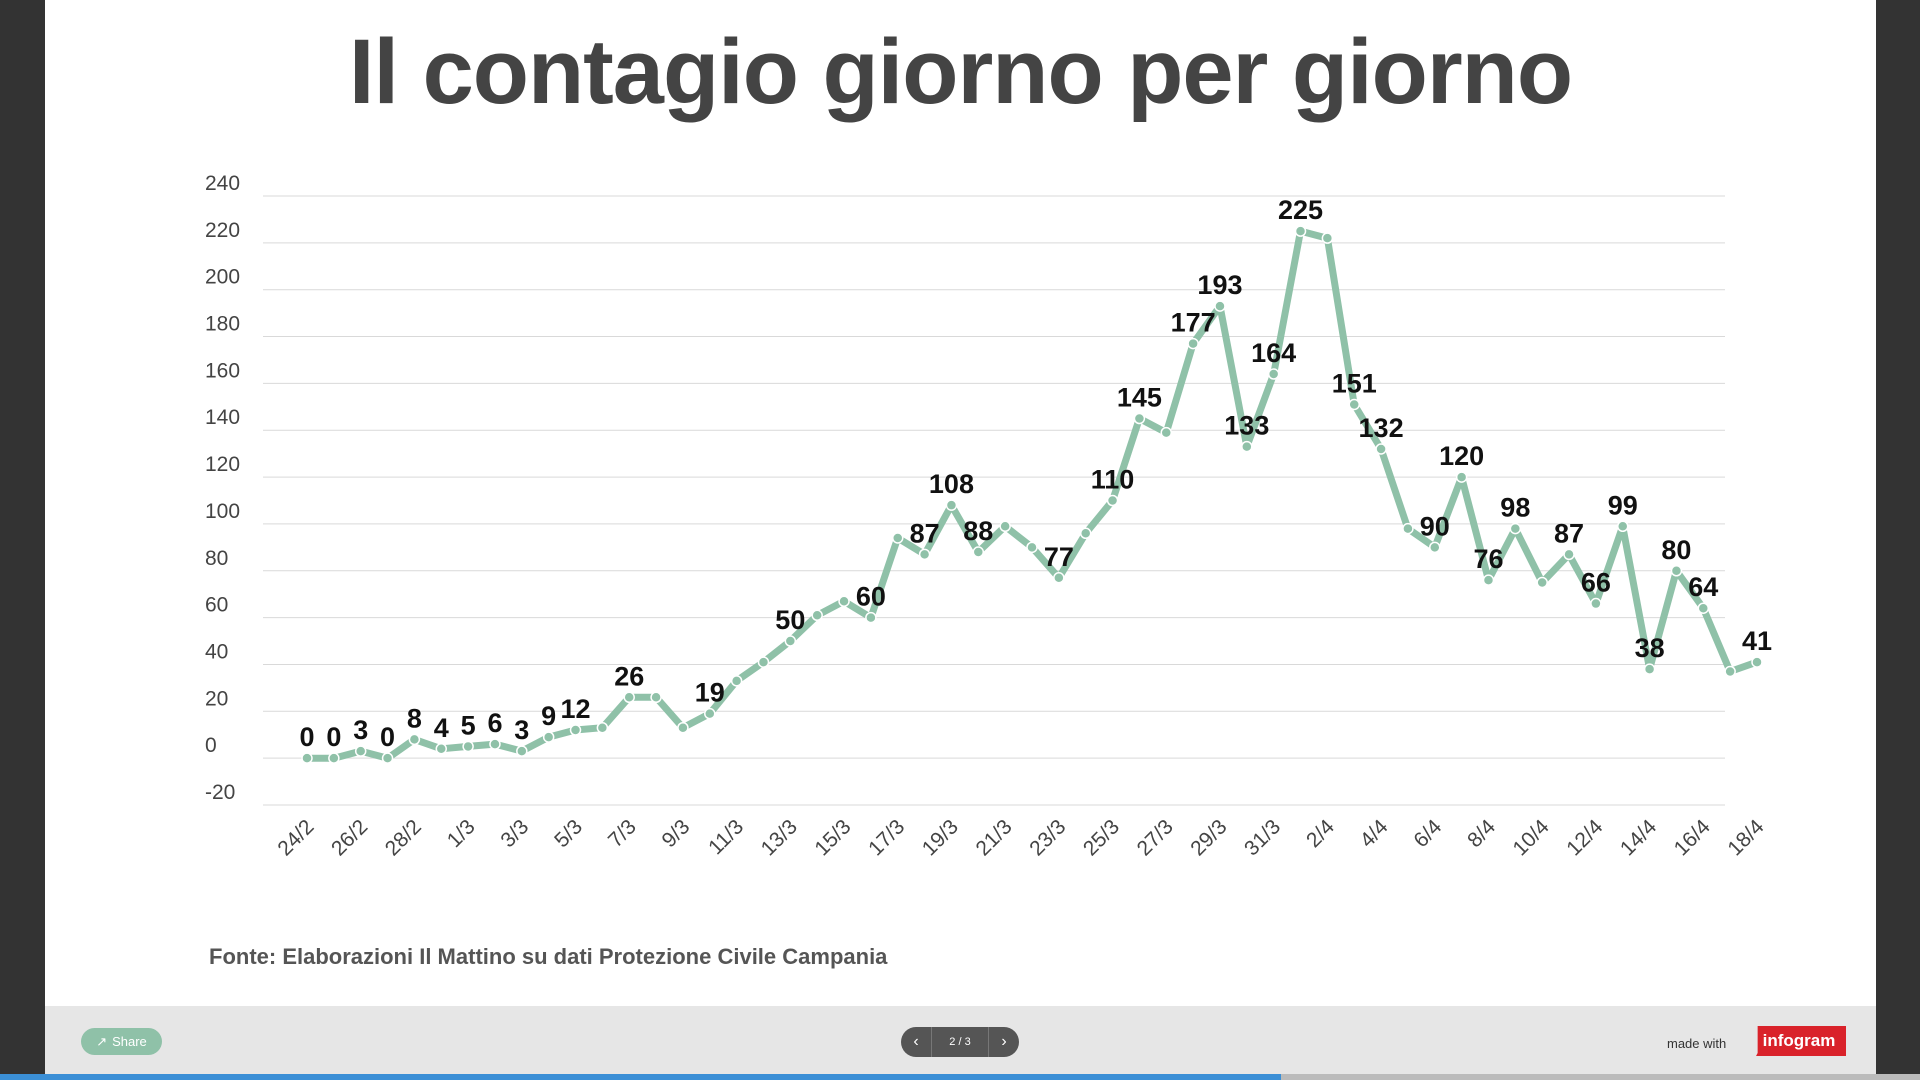 The image size is (1920, 1080). What do you see at coordinates (222, 417) in the screenshot?
I see `y-tick-label: 140` at bounding box center [222, 417].